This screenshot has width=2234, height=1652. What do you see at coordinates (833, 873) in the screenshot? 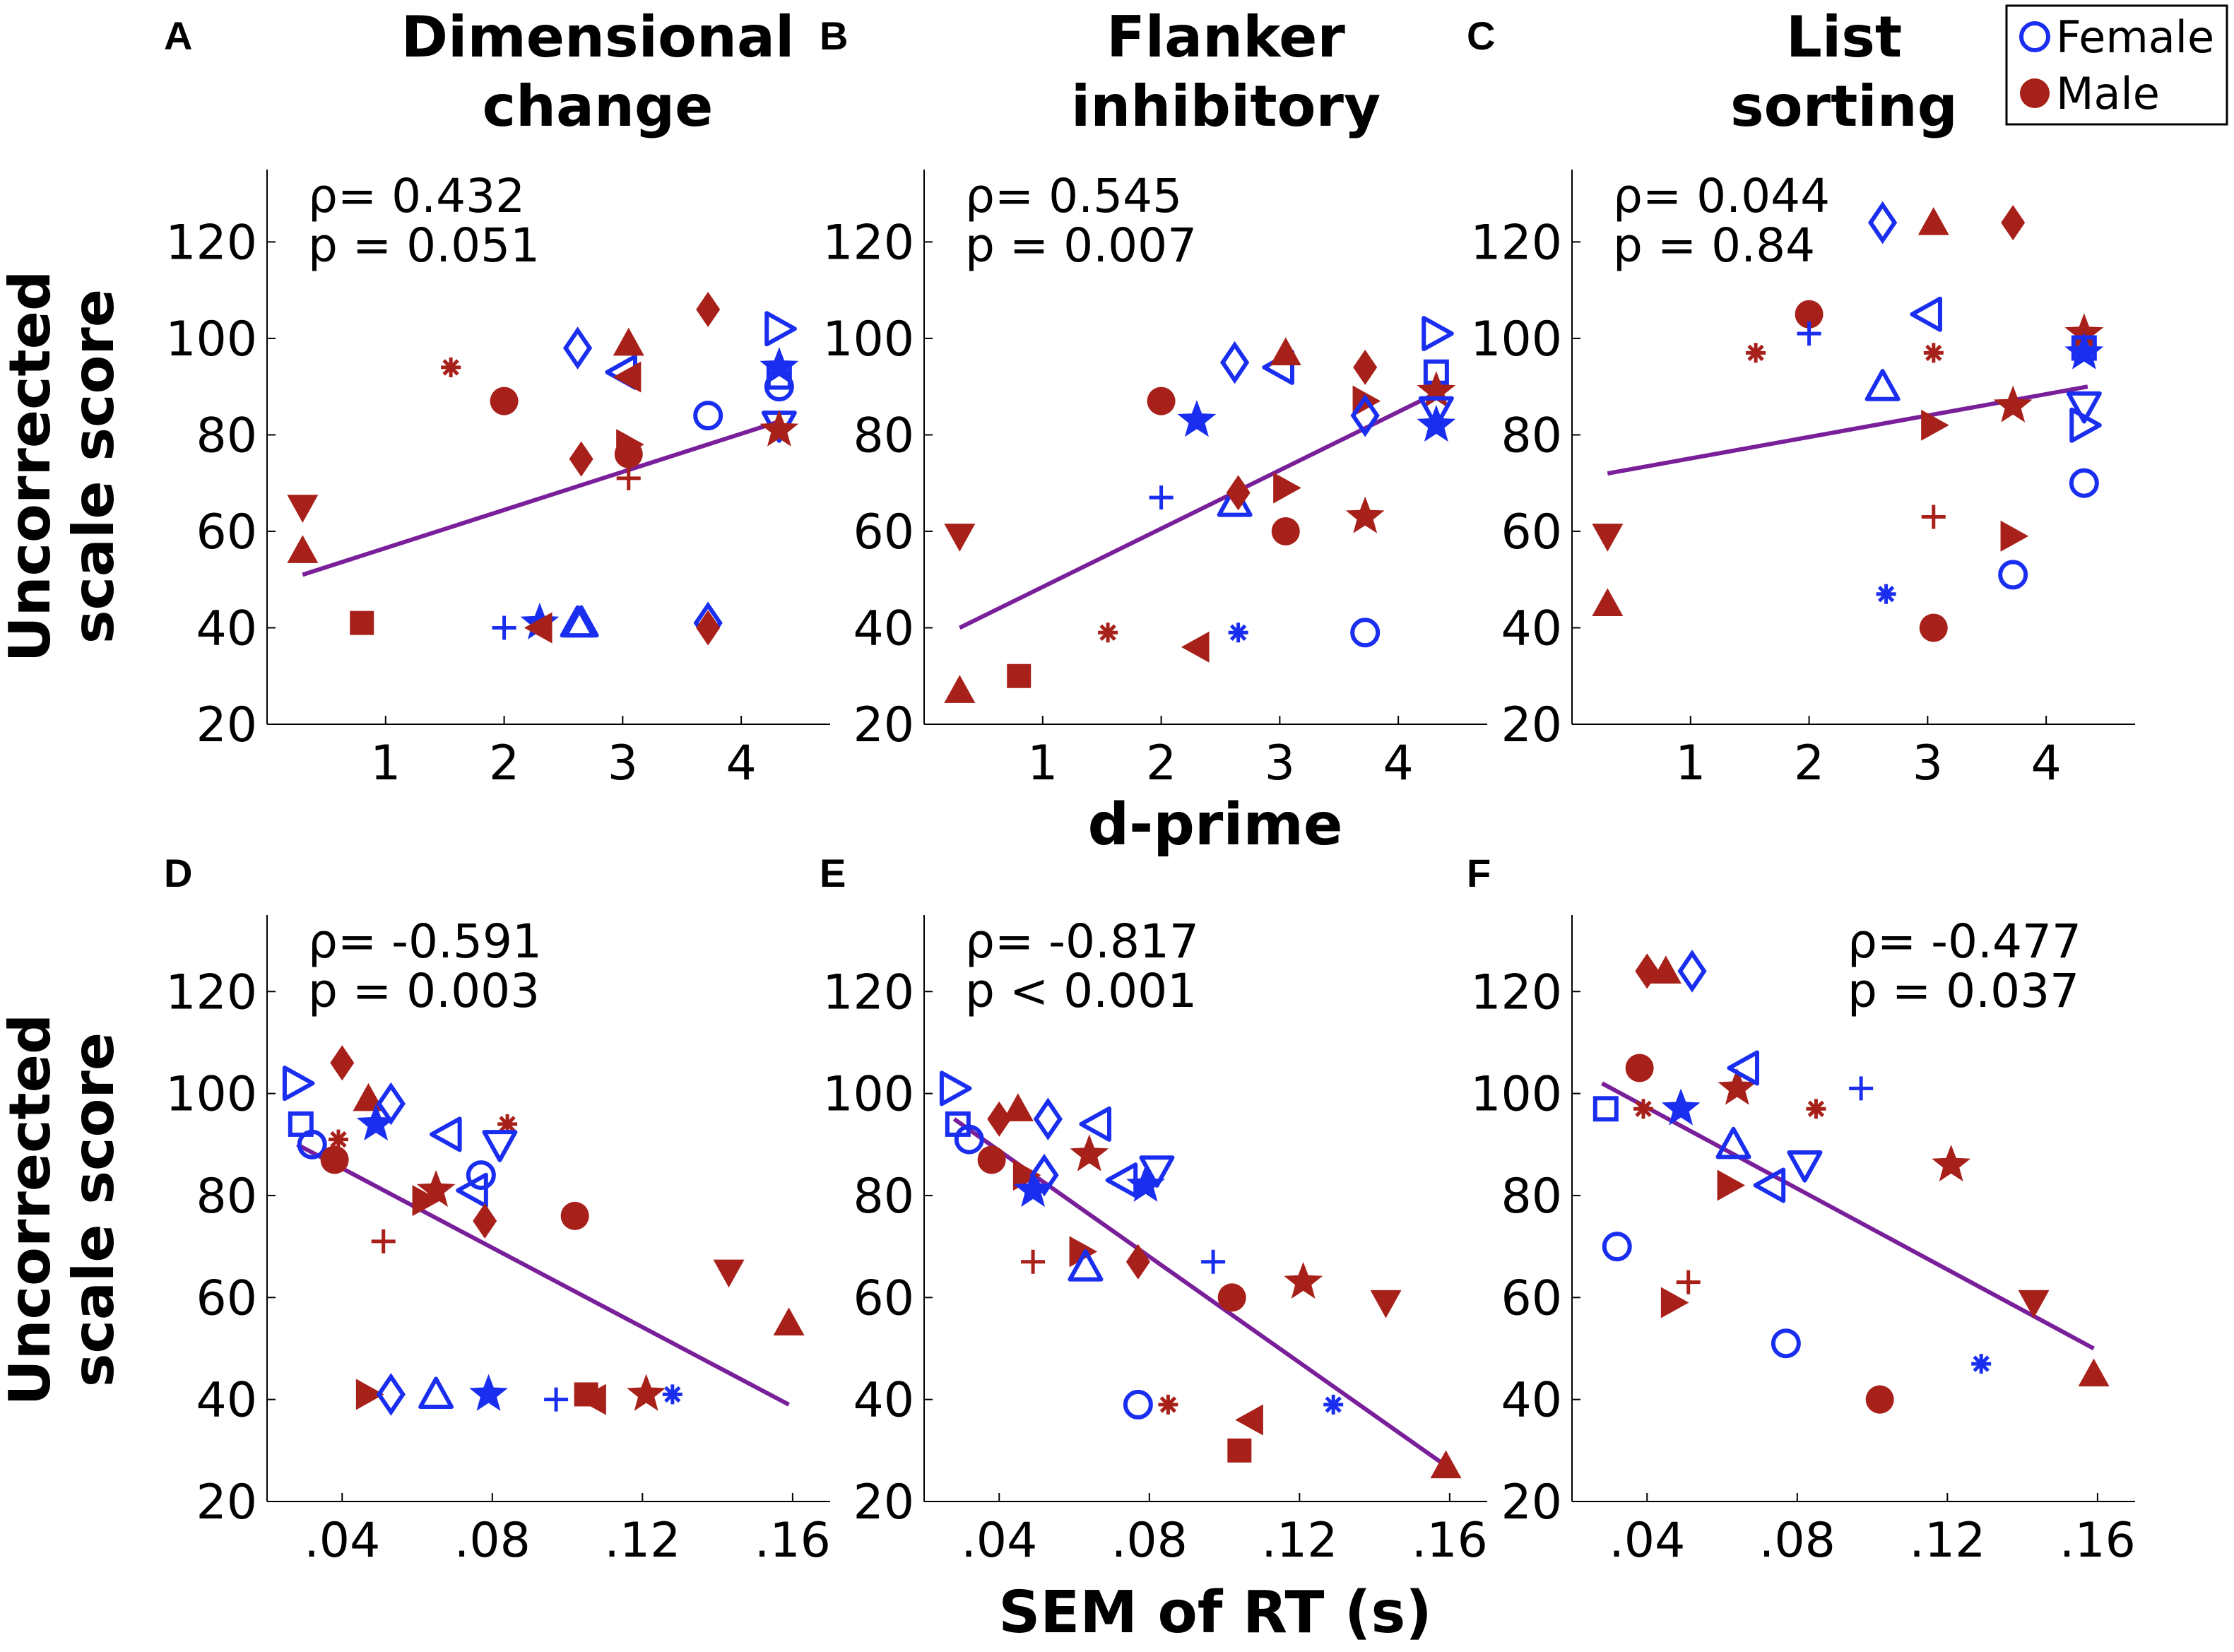
I see `panel-label: E` at bounding box center [833, 873].